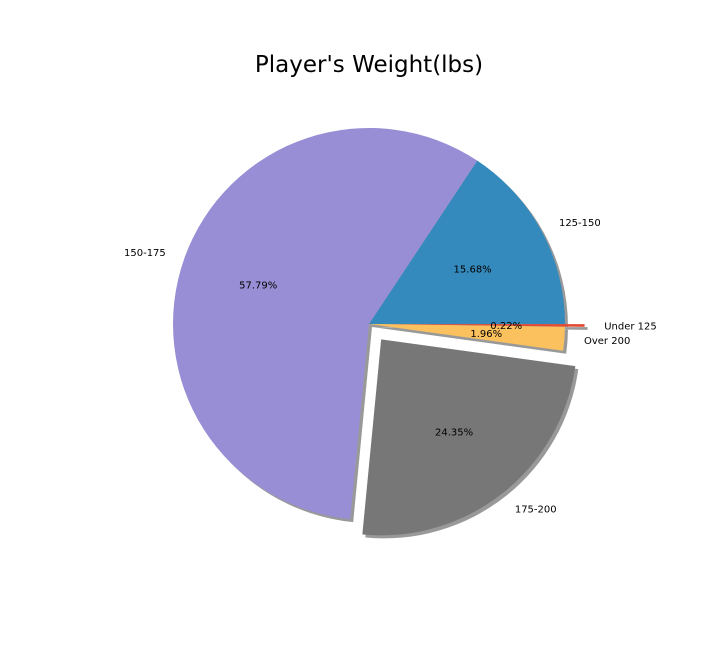 The width and height of the screenshot is (720, 648). What do you see at coordinates (630, 327) in the screenshot?
I see `slice-label-under-125: Under 125` at bounding box center [630, 327].